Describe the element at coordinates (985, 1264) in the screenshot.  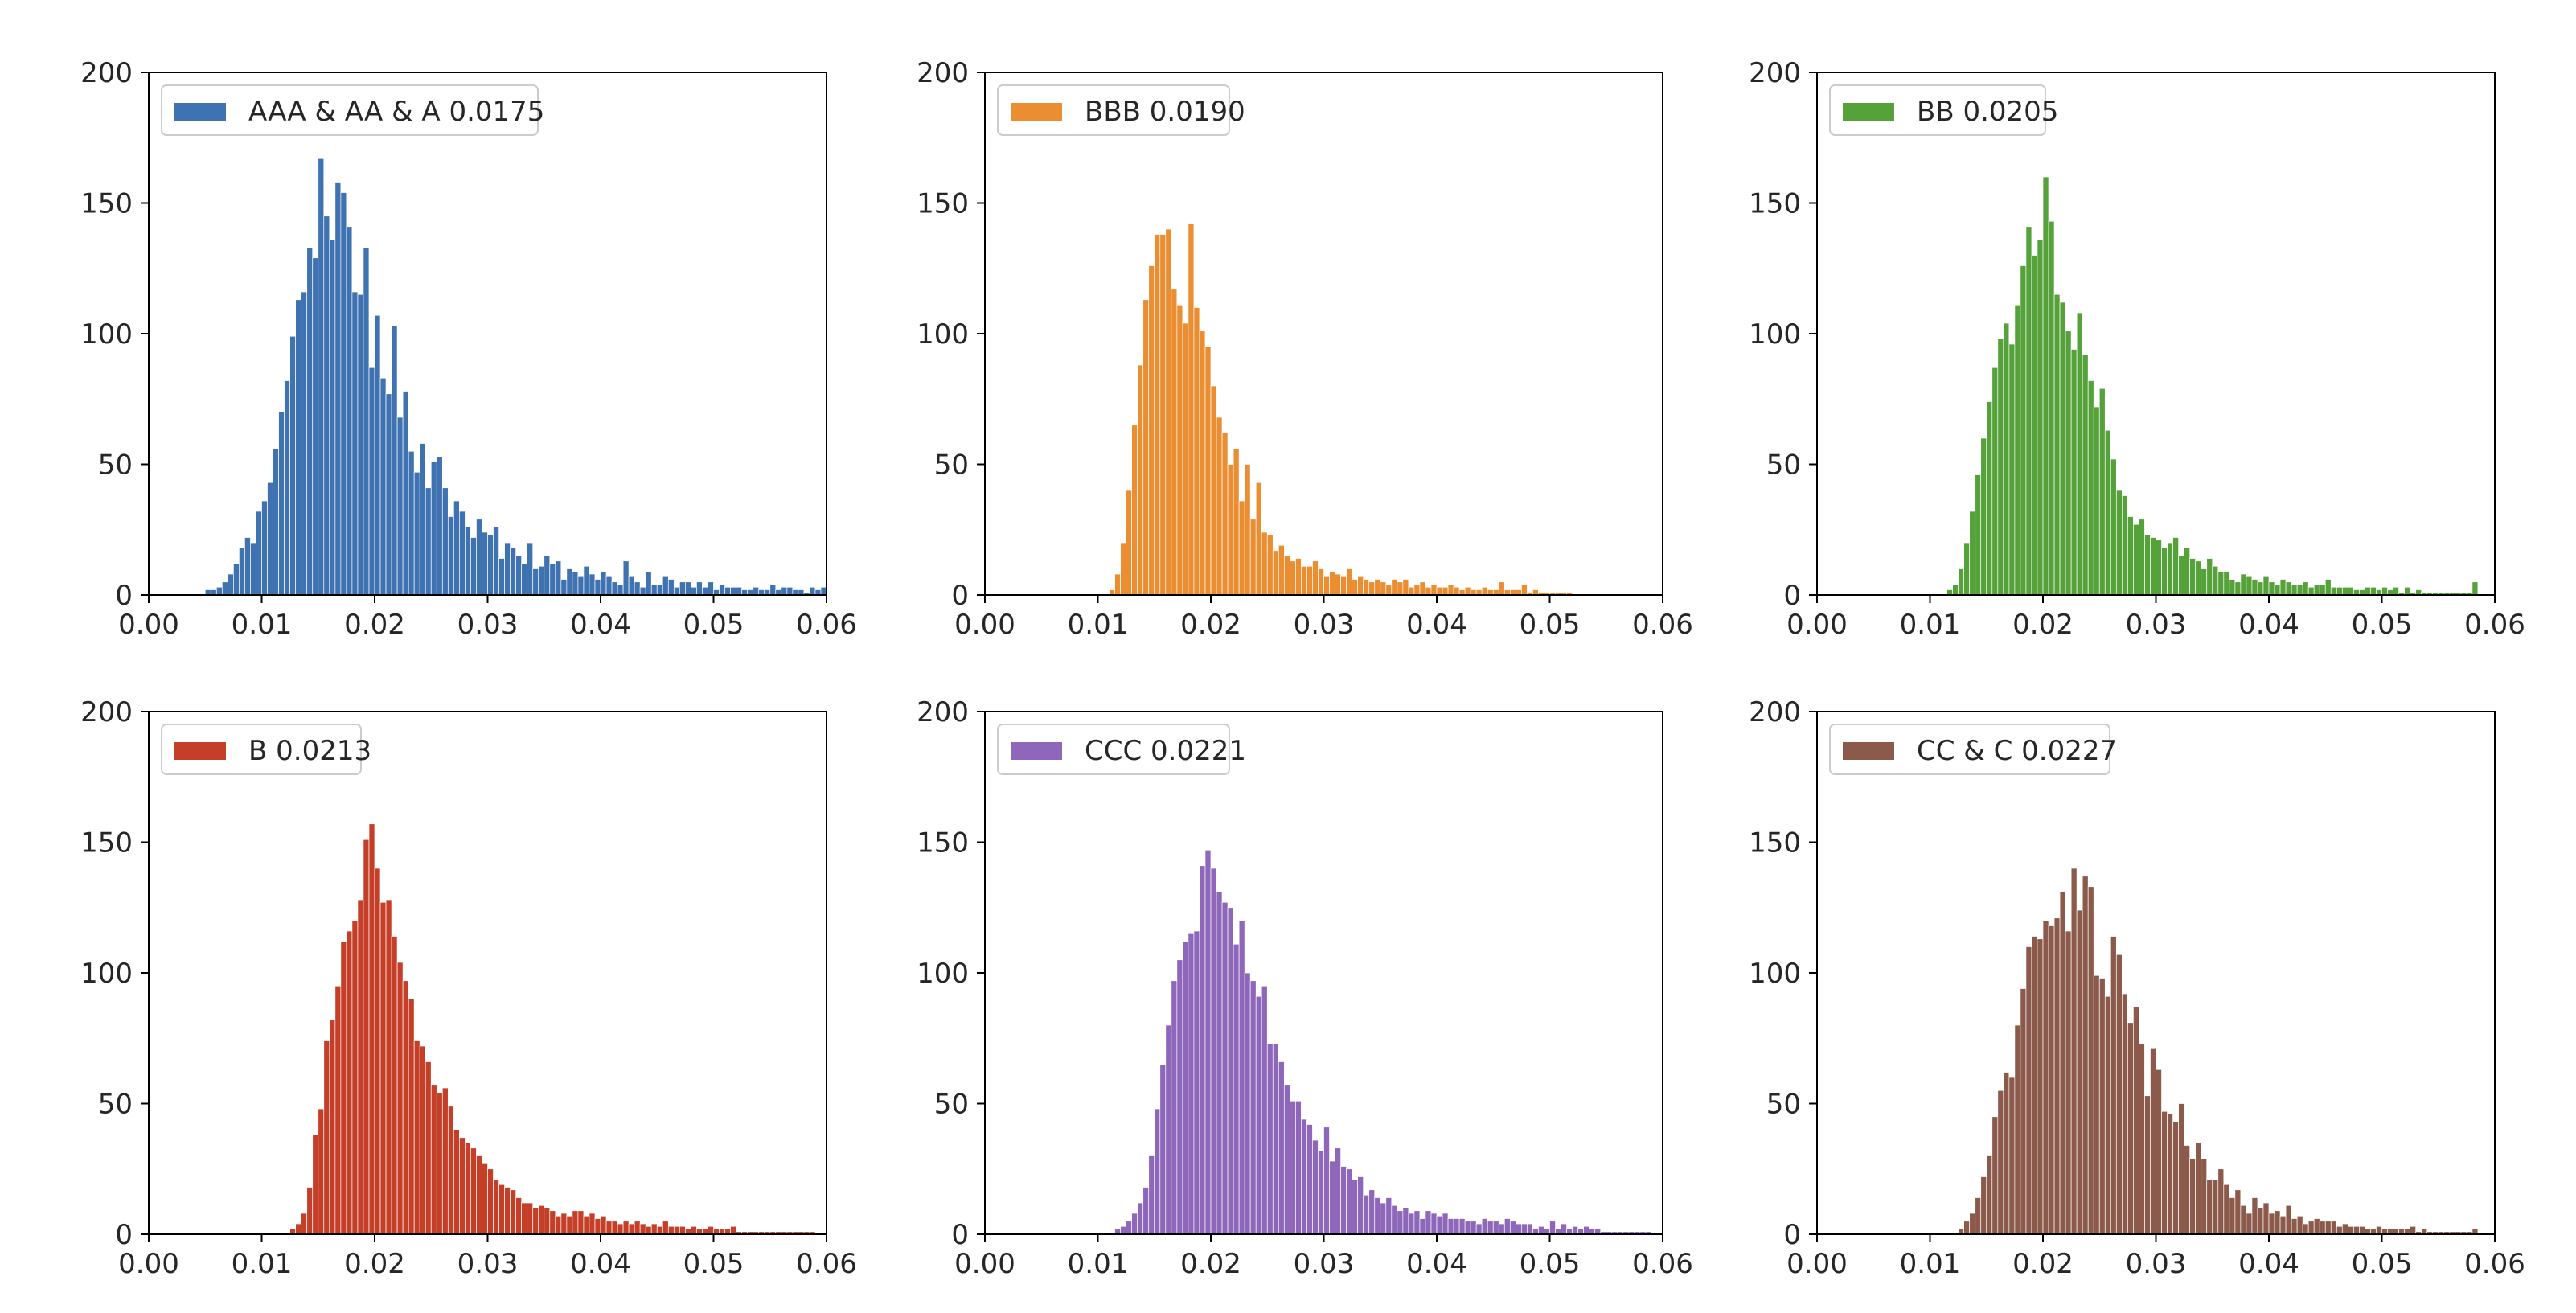
I see `x-tick-label: 0.00` at that location.